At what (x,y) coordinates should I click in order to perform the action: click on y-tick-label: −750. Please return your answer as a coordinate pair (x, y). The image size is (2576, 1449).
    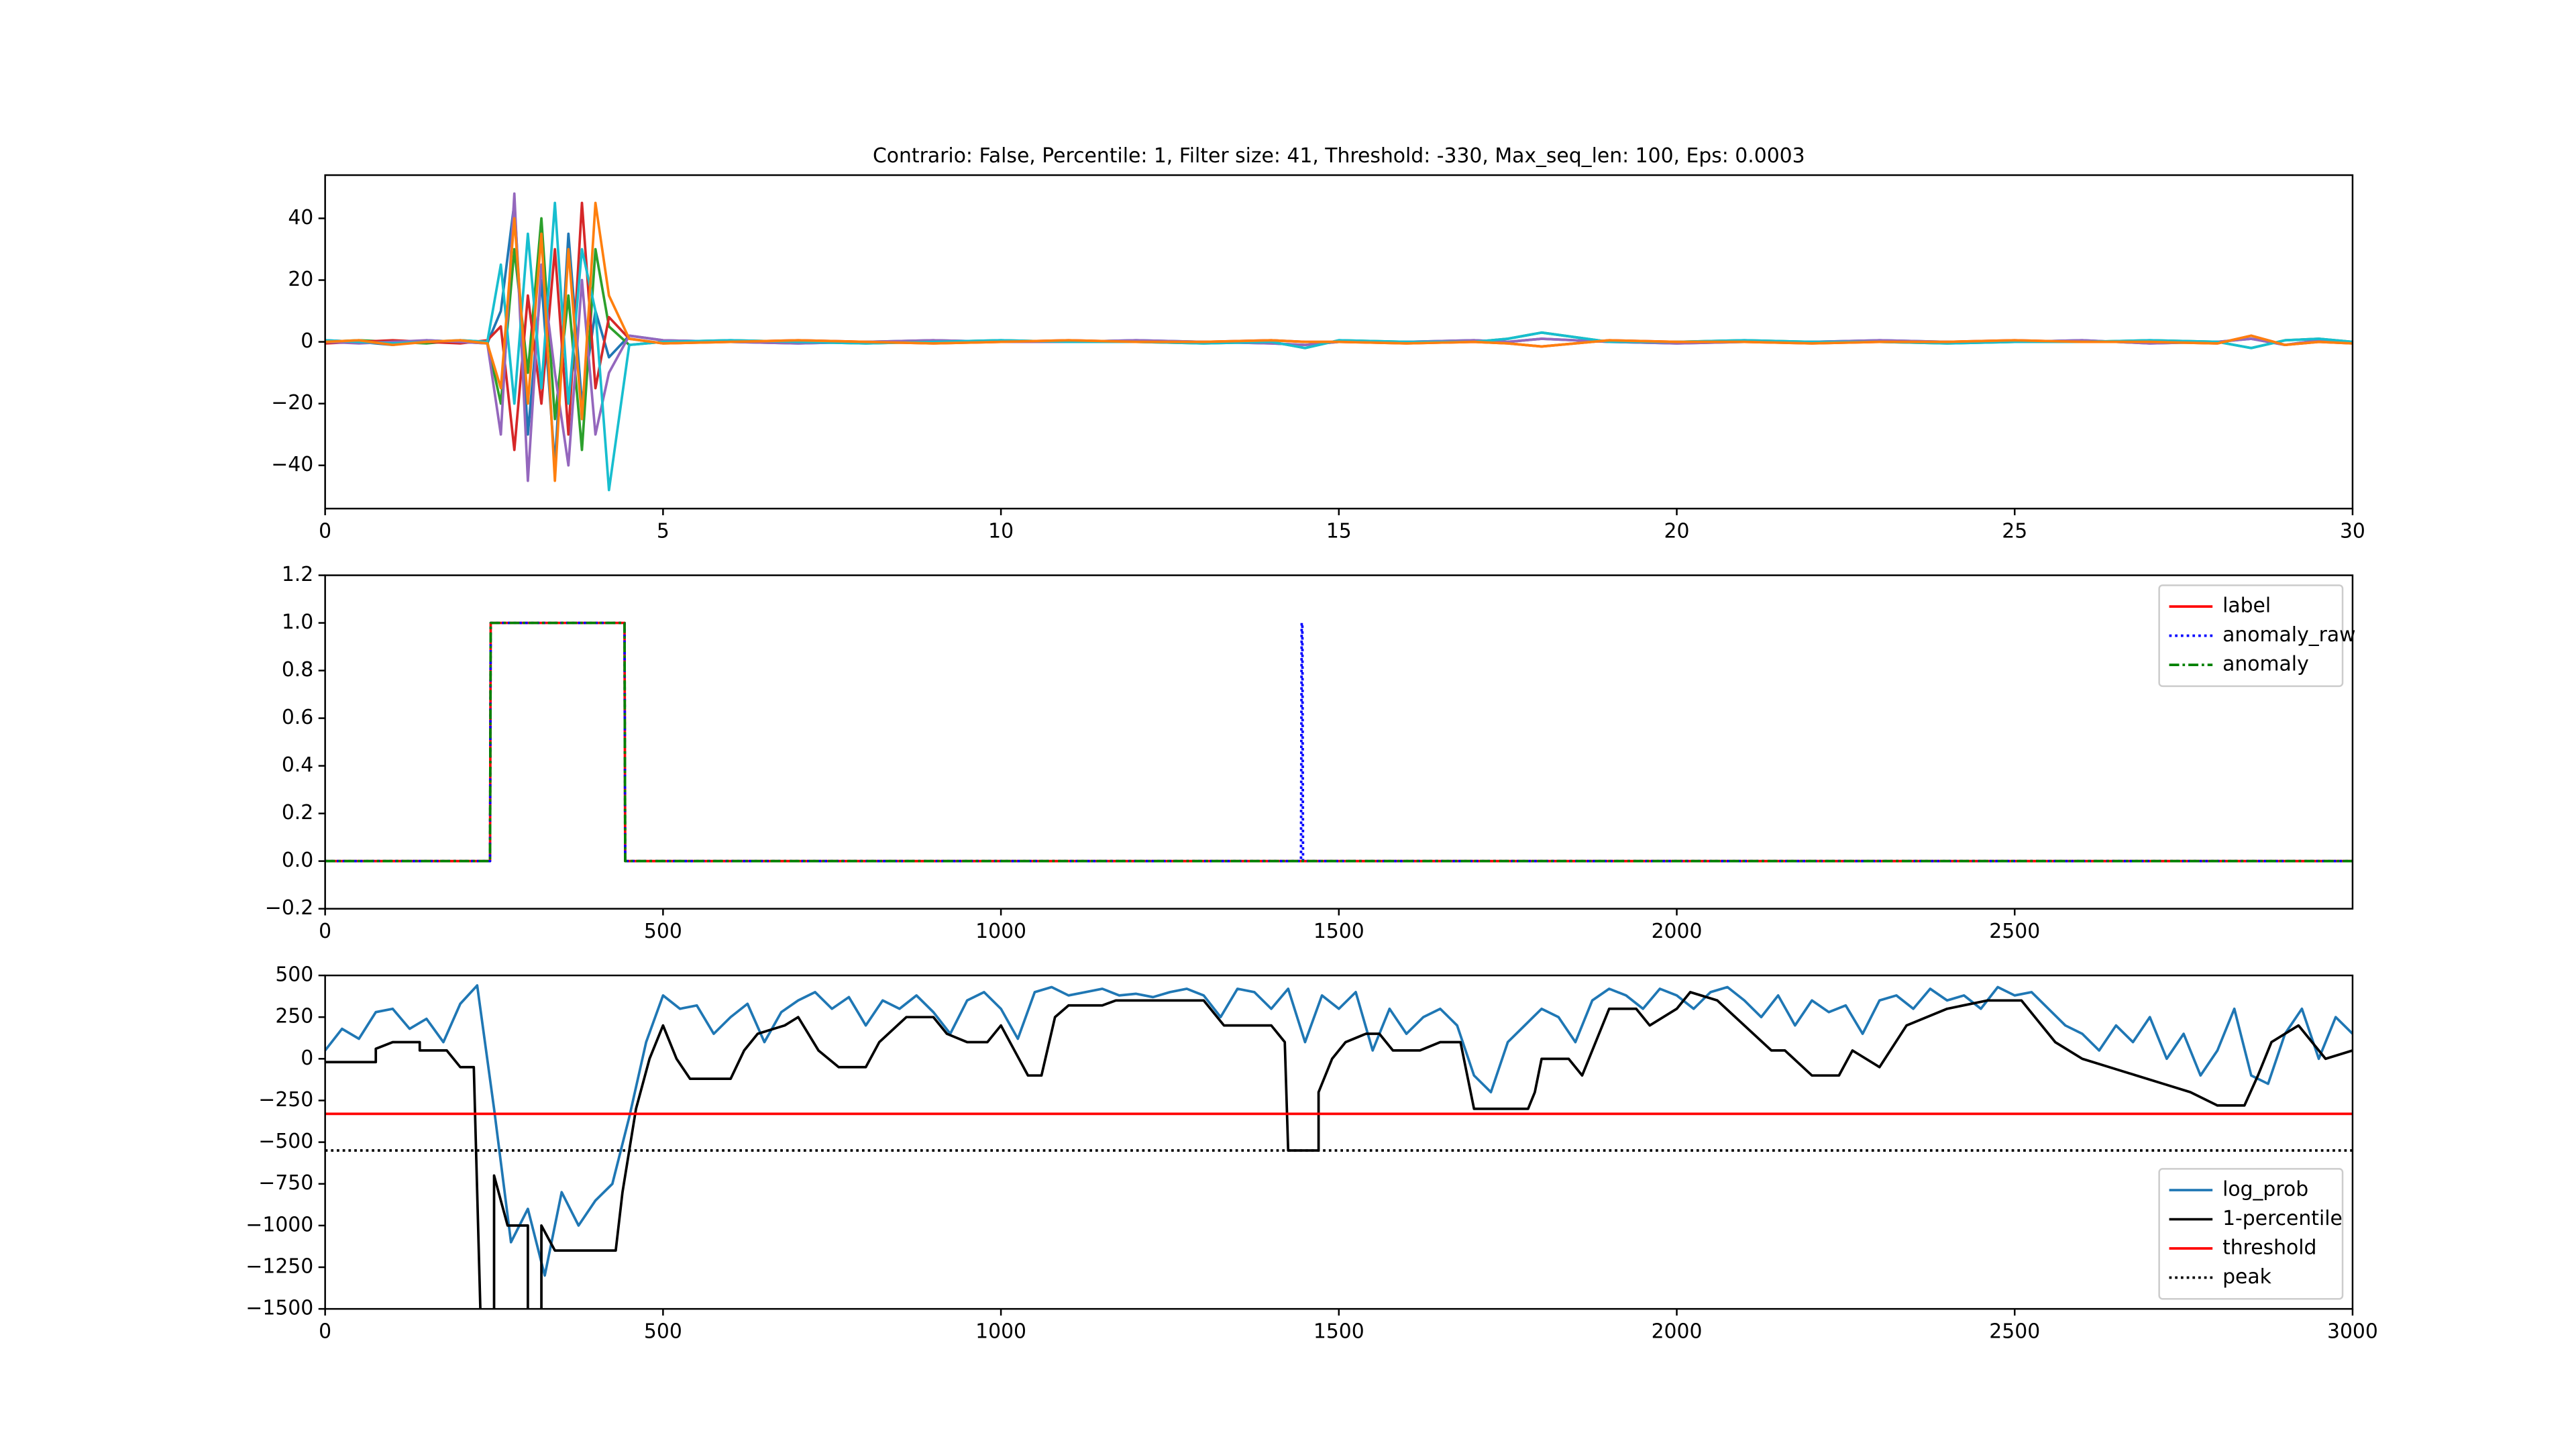
    Looking at the image, I should click on (285, 1183).